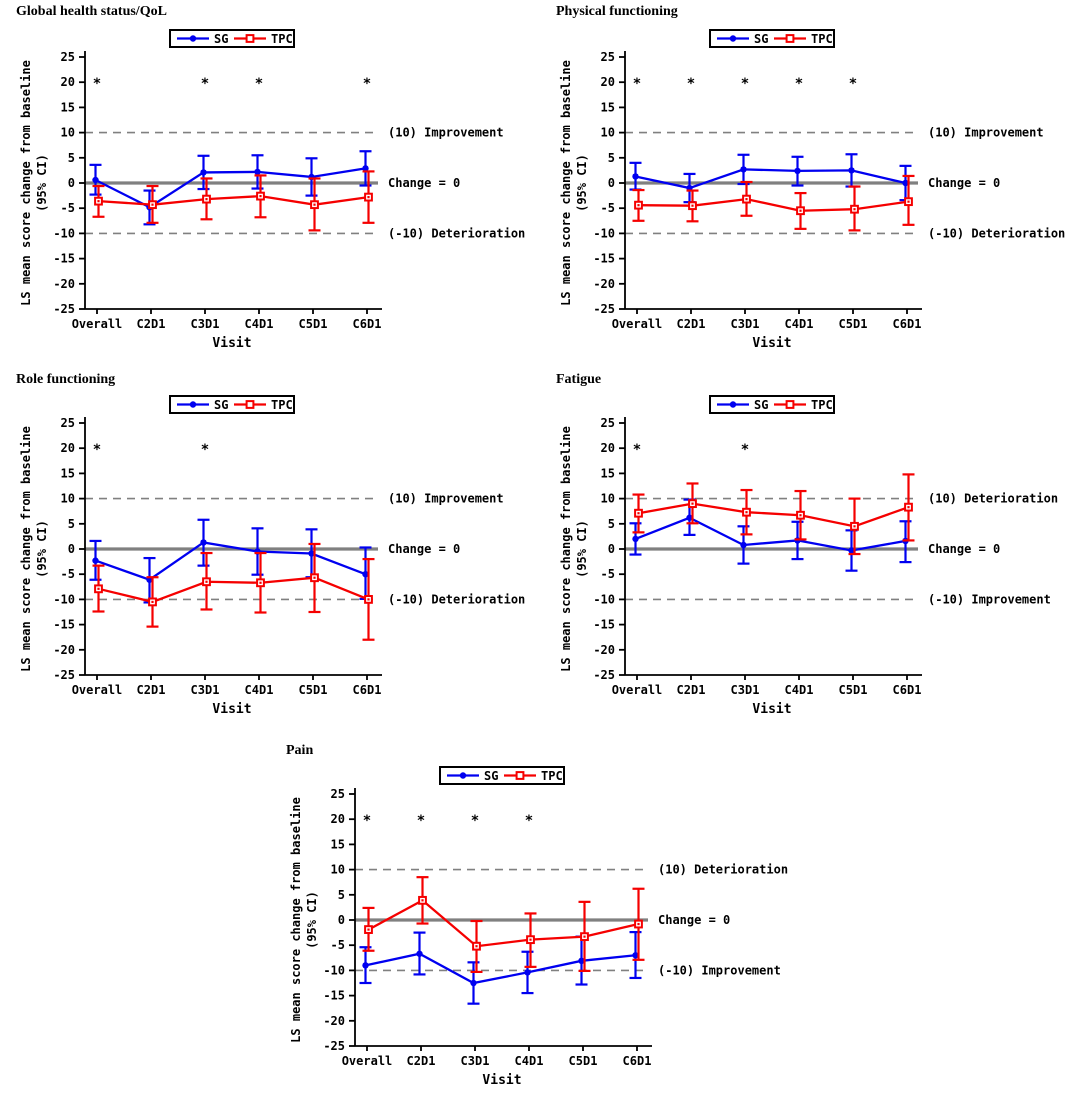 The image size is (1080, 1095). Describe the element at coordinates (566, 549) in the screenshot. I see `y-axis-label-line1: LS mean score change from baseline` at that location.